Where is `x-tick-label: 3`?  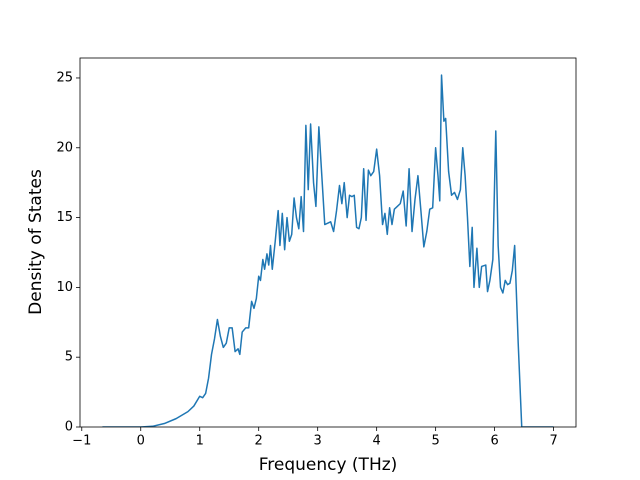
x-tick-label: 3 is located at coordinates (318, 441).